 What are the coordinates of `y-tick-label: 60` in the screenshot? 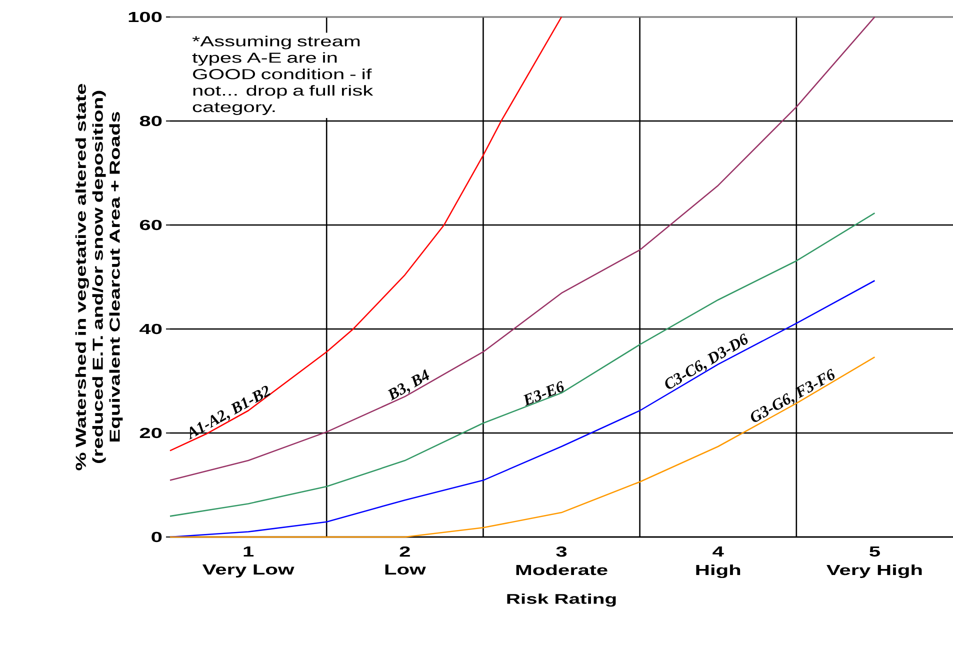 It's located at (151, 225).